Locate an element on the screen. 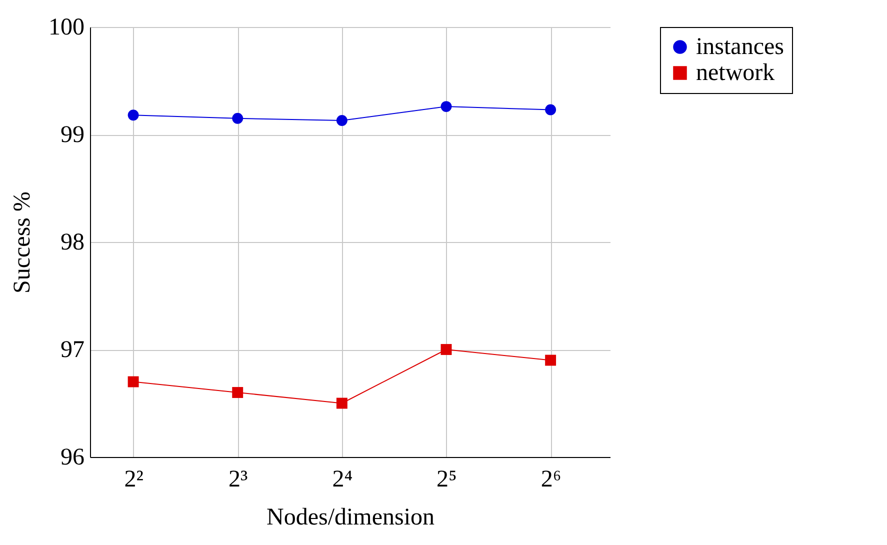 The image size is (887, 545). x-tick-label: 2⁵ is located at coordinates (446, 479).